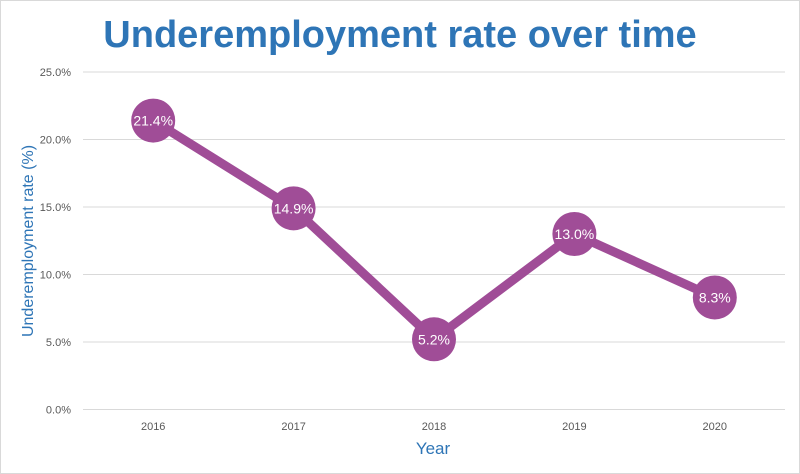 The width and height of the screenshot is (800, 474). I want to click on y-tick-label: 5.0%, so click(58, 343).